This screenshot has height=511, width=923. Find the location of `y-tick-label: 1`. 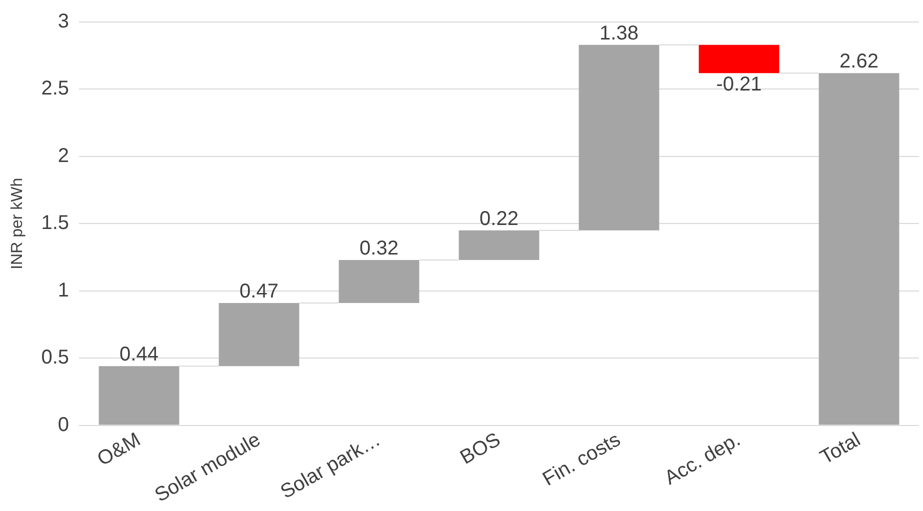

y-tick-label: 1 is located at coordinates (64, 290).